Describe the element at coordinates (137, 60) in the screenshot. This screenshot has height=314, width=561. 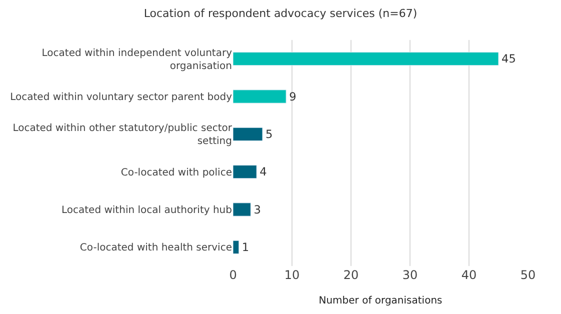
I see `y-tick-label: Located within independent voluntary organisation` at that location.